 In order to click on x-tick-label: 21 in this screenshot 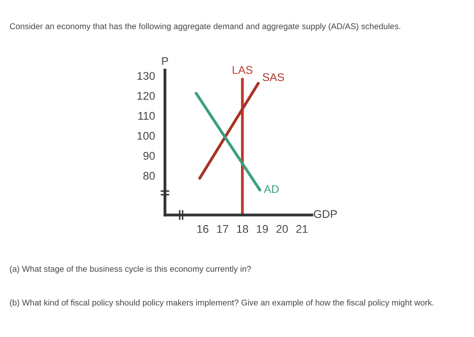, I will do `click(302, 229)`.